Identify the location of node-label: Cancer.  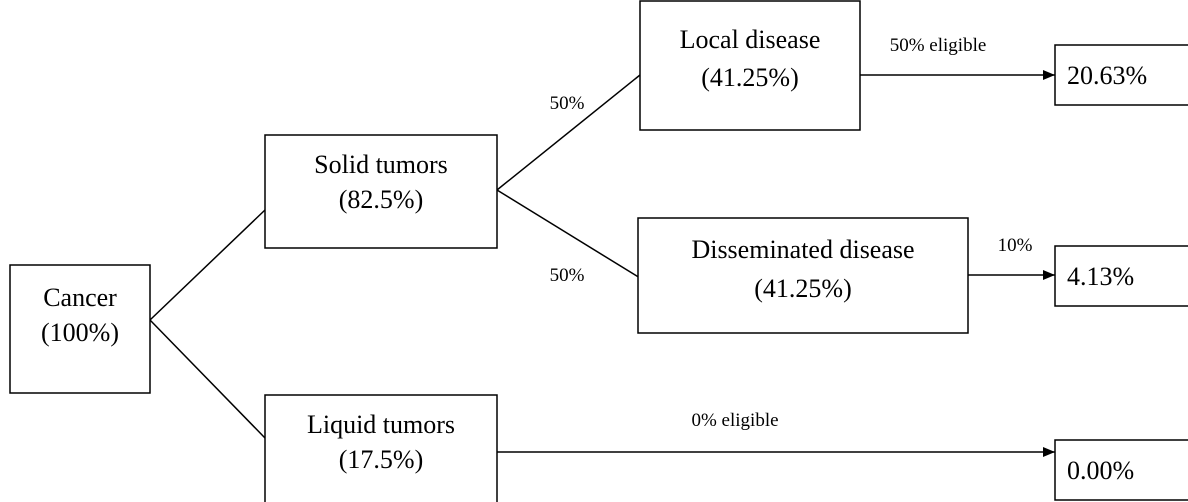
(80, 297).